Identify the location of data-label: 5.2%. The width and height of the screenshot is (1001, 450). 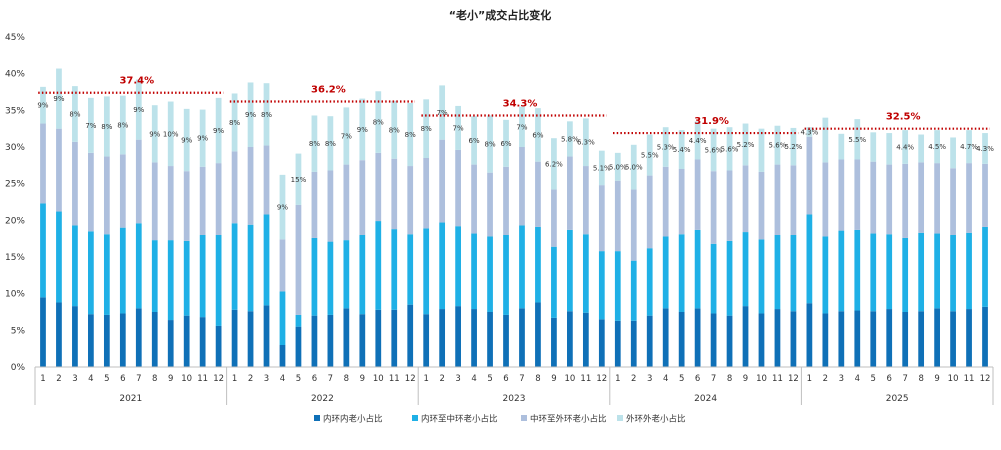
(746, 145).